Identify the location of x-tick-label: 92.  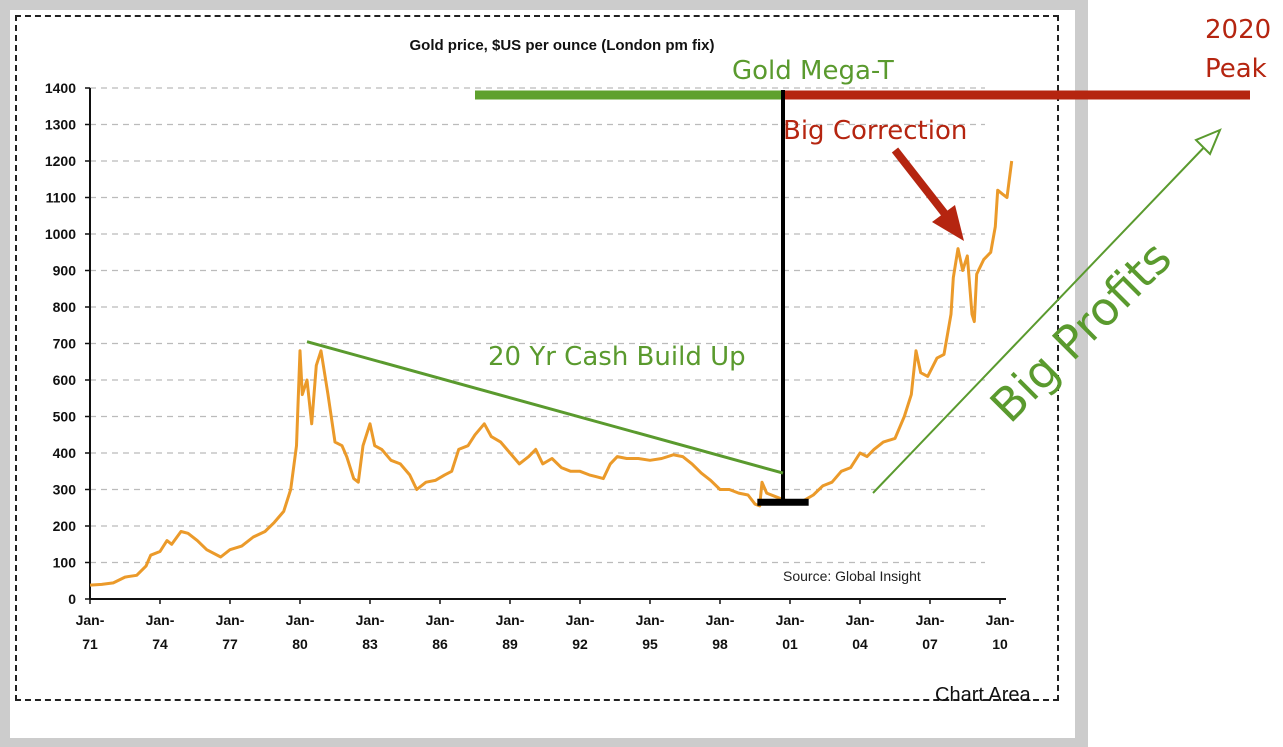
(580, 644).